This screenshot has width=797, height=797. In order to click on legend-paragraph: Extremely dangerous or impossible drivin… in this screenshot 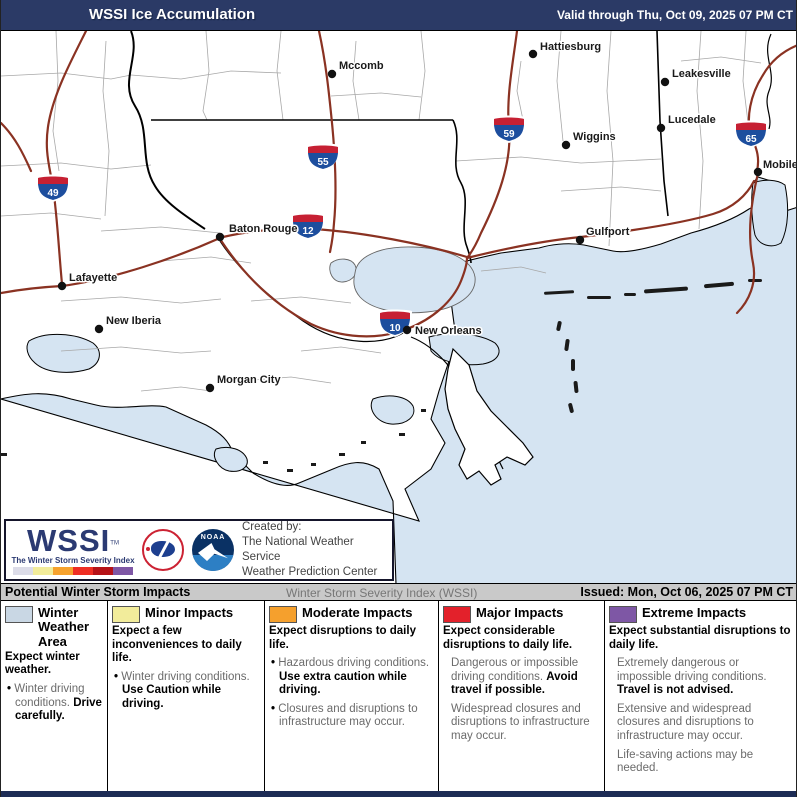, I will do `click(692, 677)`.